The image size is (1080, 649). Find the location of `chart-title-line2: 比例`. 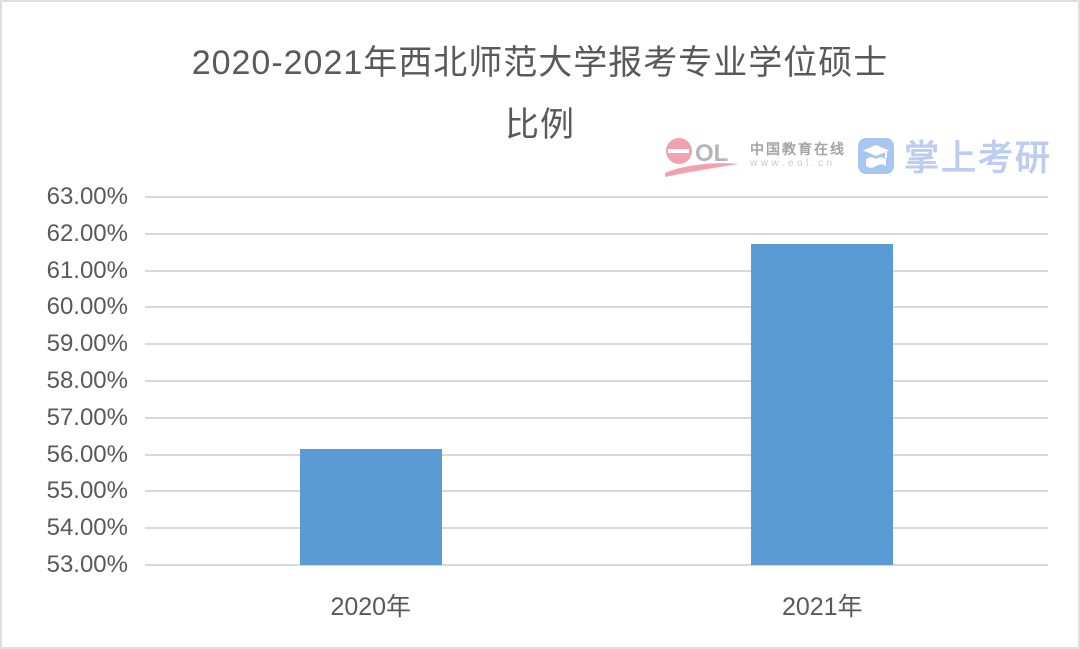

chart-title-line2: 比例 is located at coordinates (540, 125).